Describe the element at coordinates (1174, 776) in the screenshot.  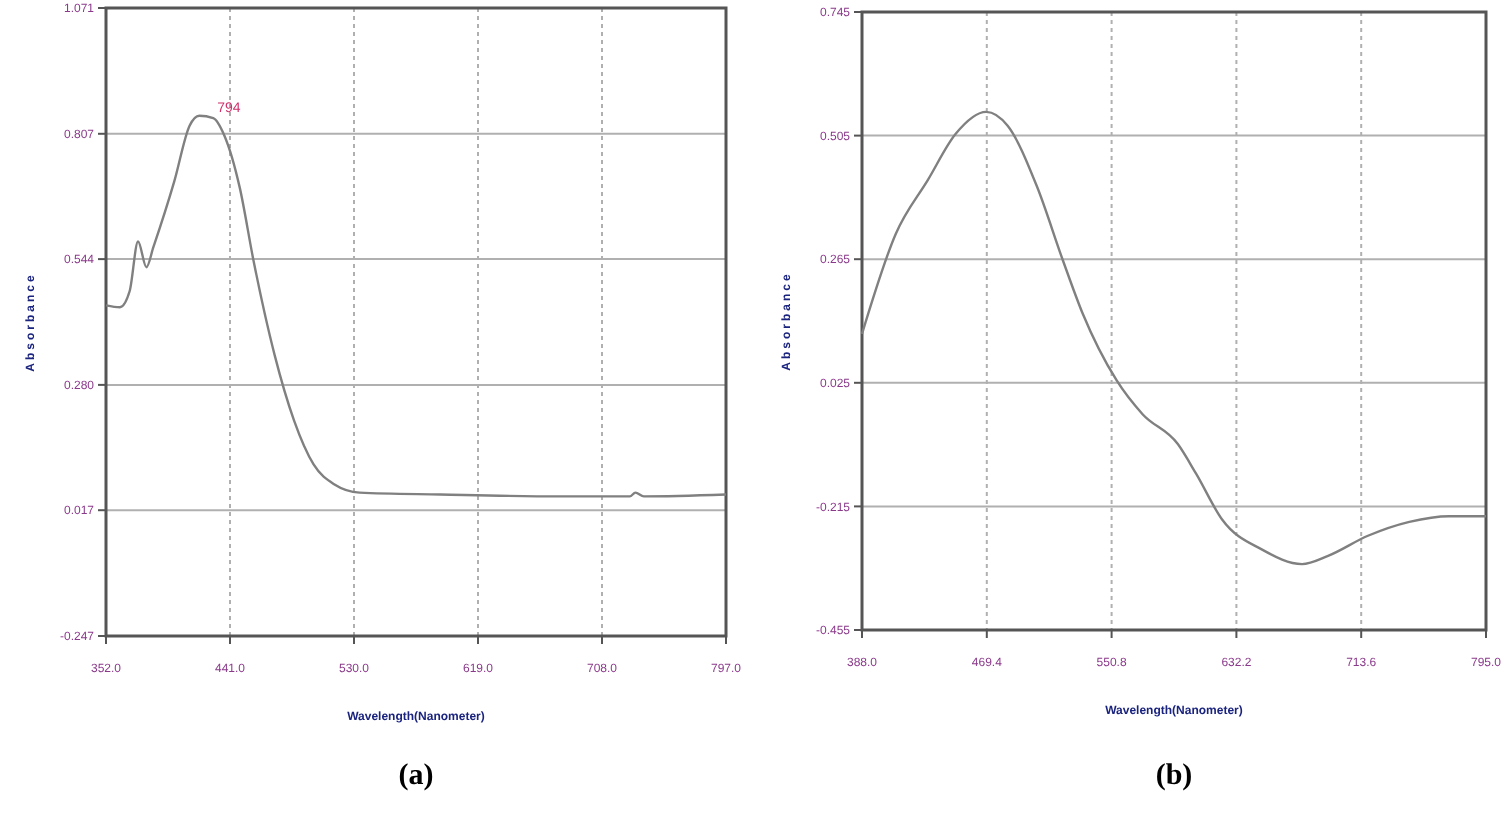
I see `text: (b)` at that location.